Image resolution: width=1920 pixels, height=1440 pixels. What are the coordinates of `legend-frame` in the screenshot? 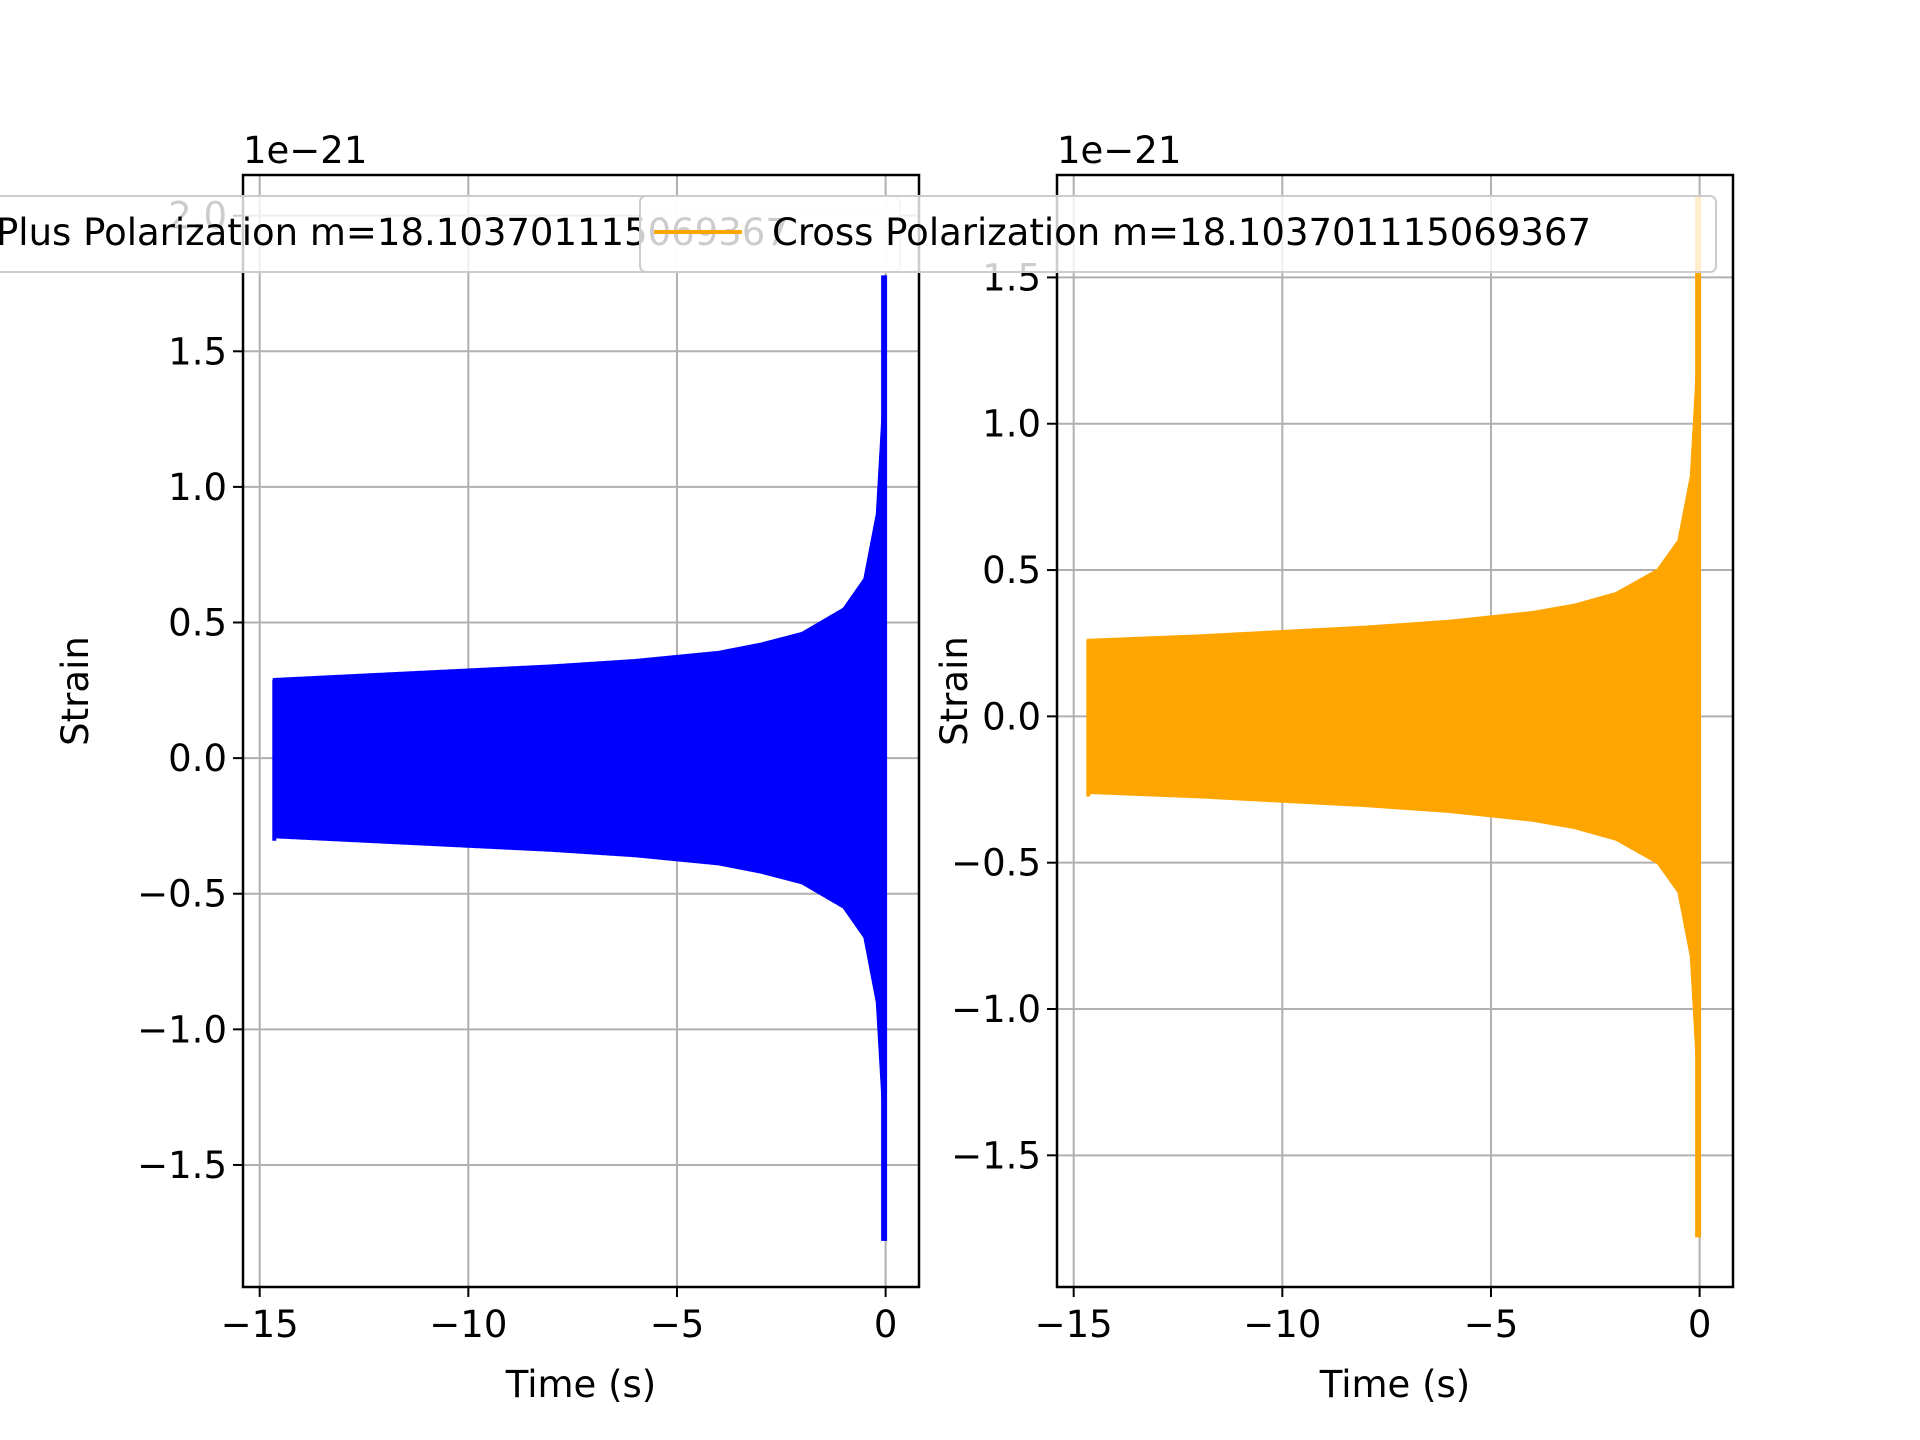 It's located at (1178, 234).